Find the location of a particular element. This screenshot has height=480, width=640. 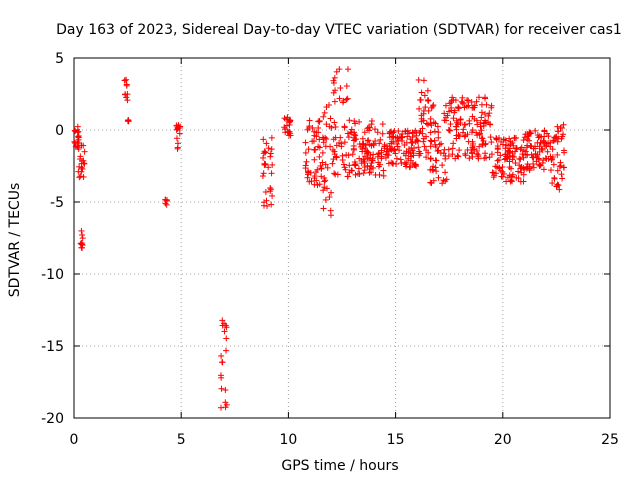

y-tick-label: 0 is located at coordinates (59, 131).